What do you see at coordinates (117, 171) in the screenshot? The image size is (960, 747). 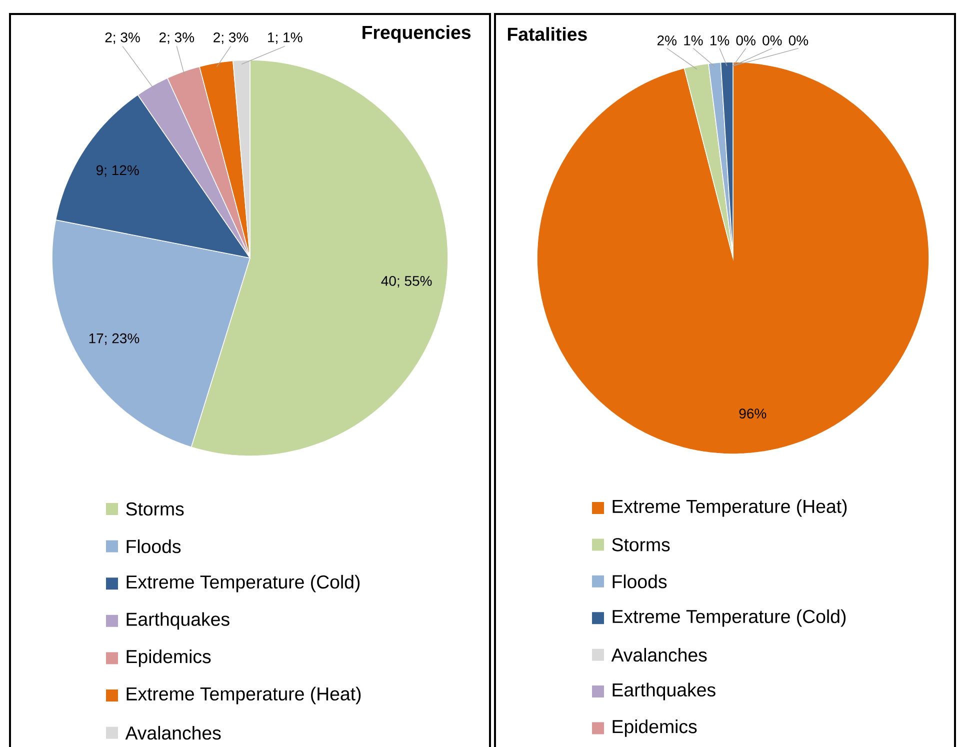 I see `data-label: 9; 12%` at bounding box center [117, 171].